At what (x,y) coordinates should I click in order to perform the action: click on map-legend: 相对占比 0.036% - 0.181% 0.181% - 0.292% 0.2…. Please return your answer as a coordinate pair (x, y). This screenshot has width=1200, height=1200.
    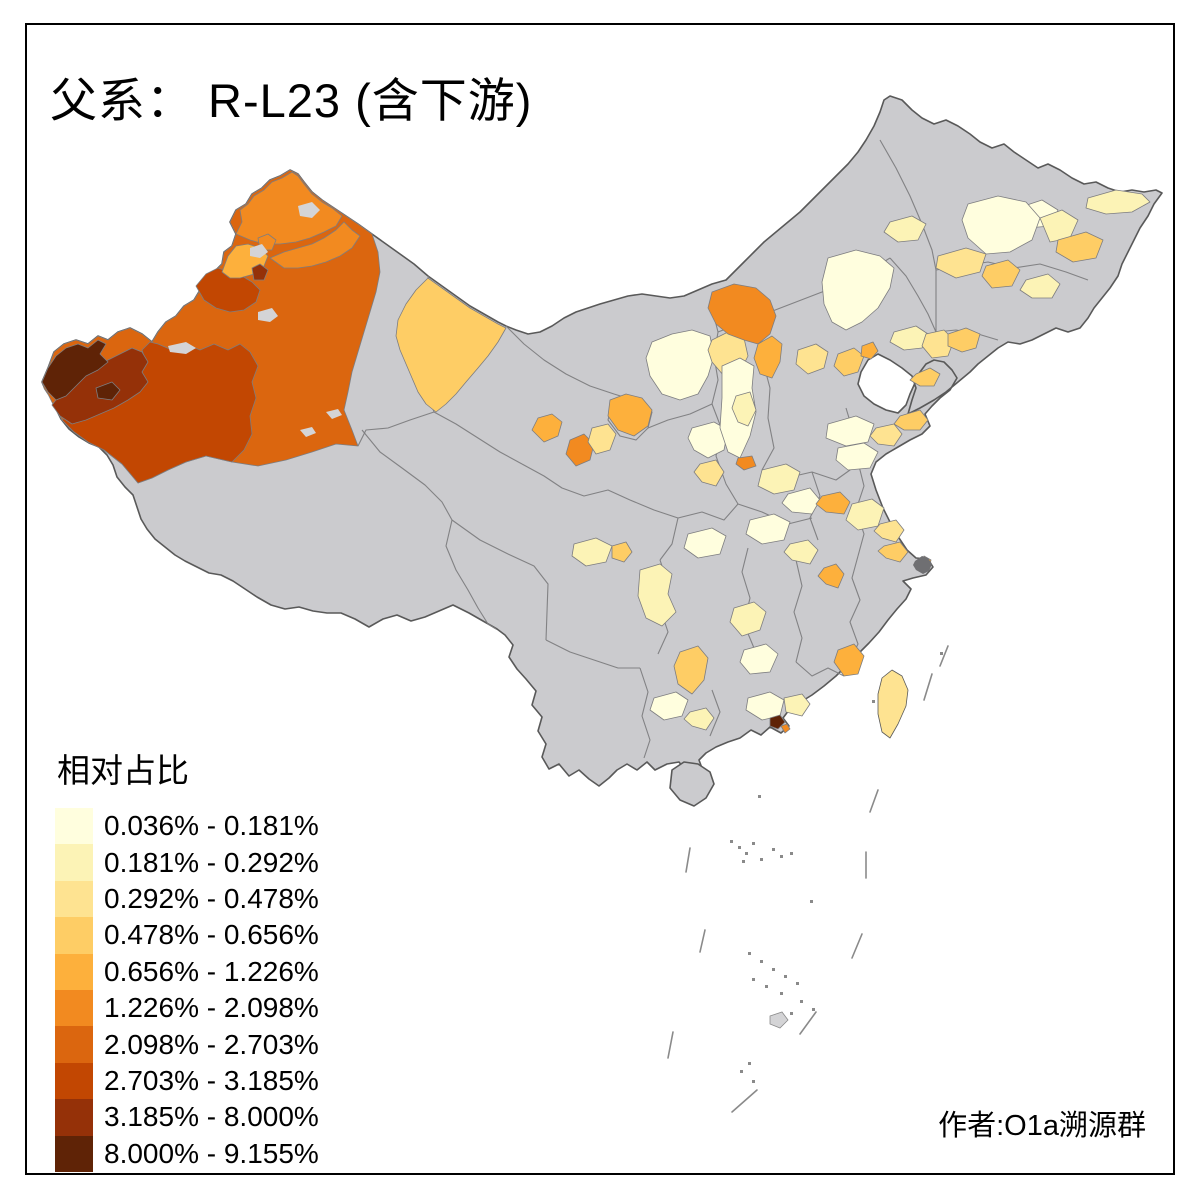
    Looking at the image, I should click on (187, 958).